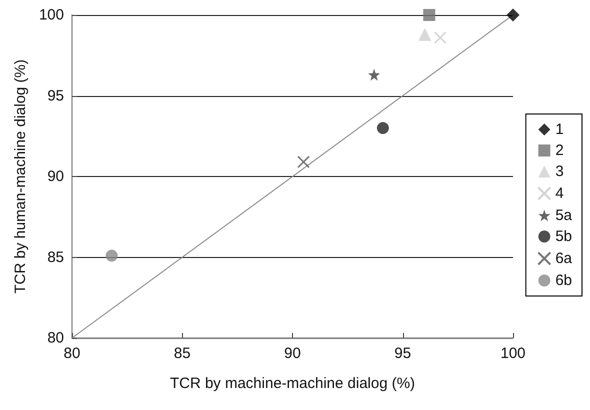  Describe the element at coordinates (564, 258) in the screenshot. I see `legend-label: 6a` at that location.